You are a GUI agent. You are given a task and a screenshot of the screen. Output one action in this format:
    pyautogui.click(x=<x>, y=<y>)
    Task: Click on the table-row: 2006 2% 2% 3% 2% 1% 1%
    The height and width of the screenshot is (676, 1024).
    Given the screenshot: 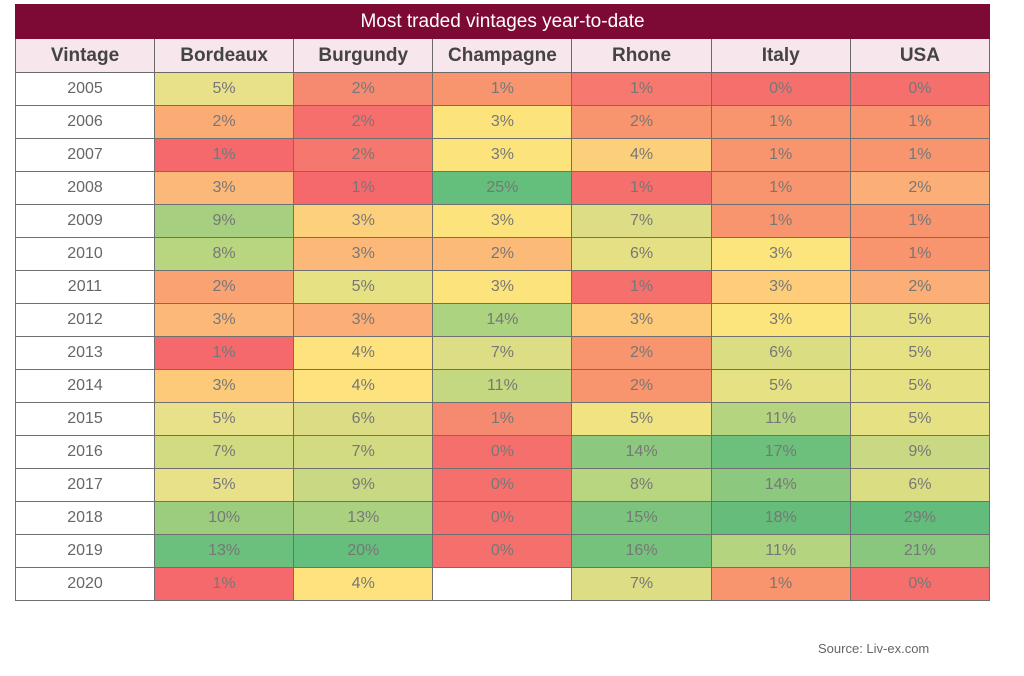 What is the action you would take?
    pyautogui.click(x=503, y=122)
    